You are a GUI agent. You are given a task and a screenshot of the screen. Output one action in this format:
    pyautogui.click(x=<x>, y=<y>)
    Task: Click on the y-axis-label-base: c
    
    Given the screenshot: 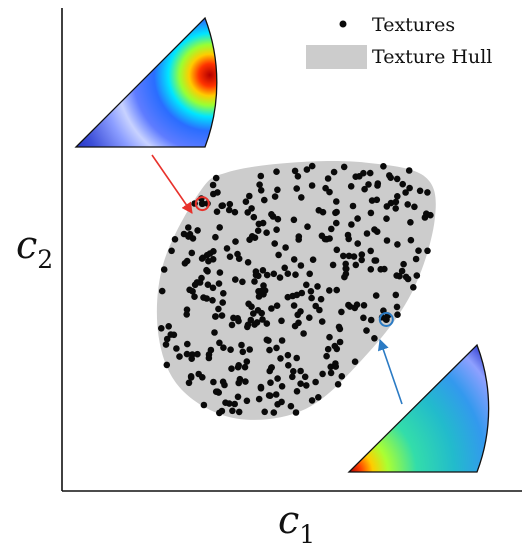 What is the action you would take?
    pyautogui.click(x=26, y=245)
    